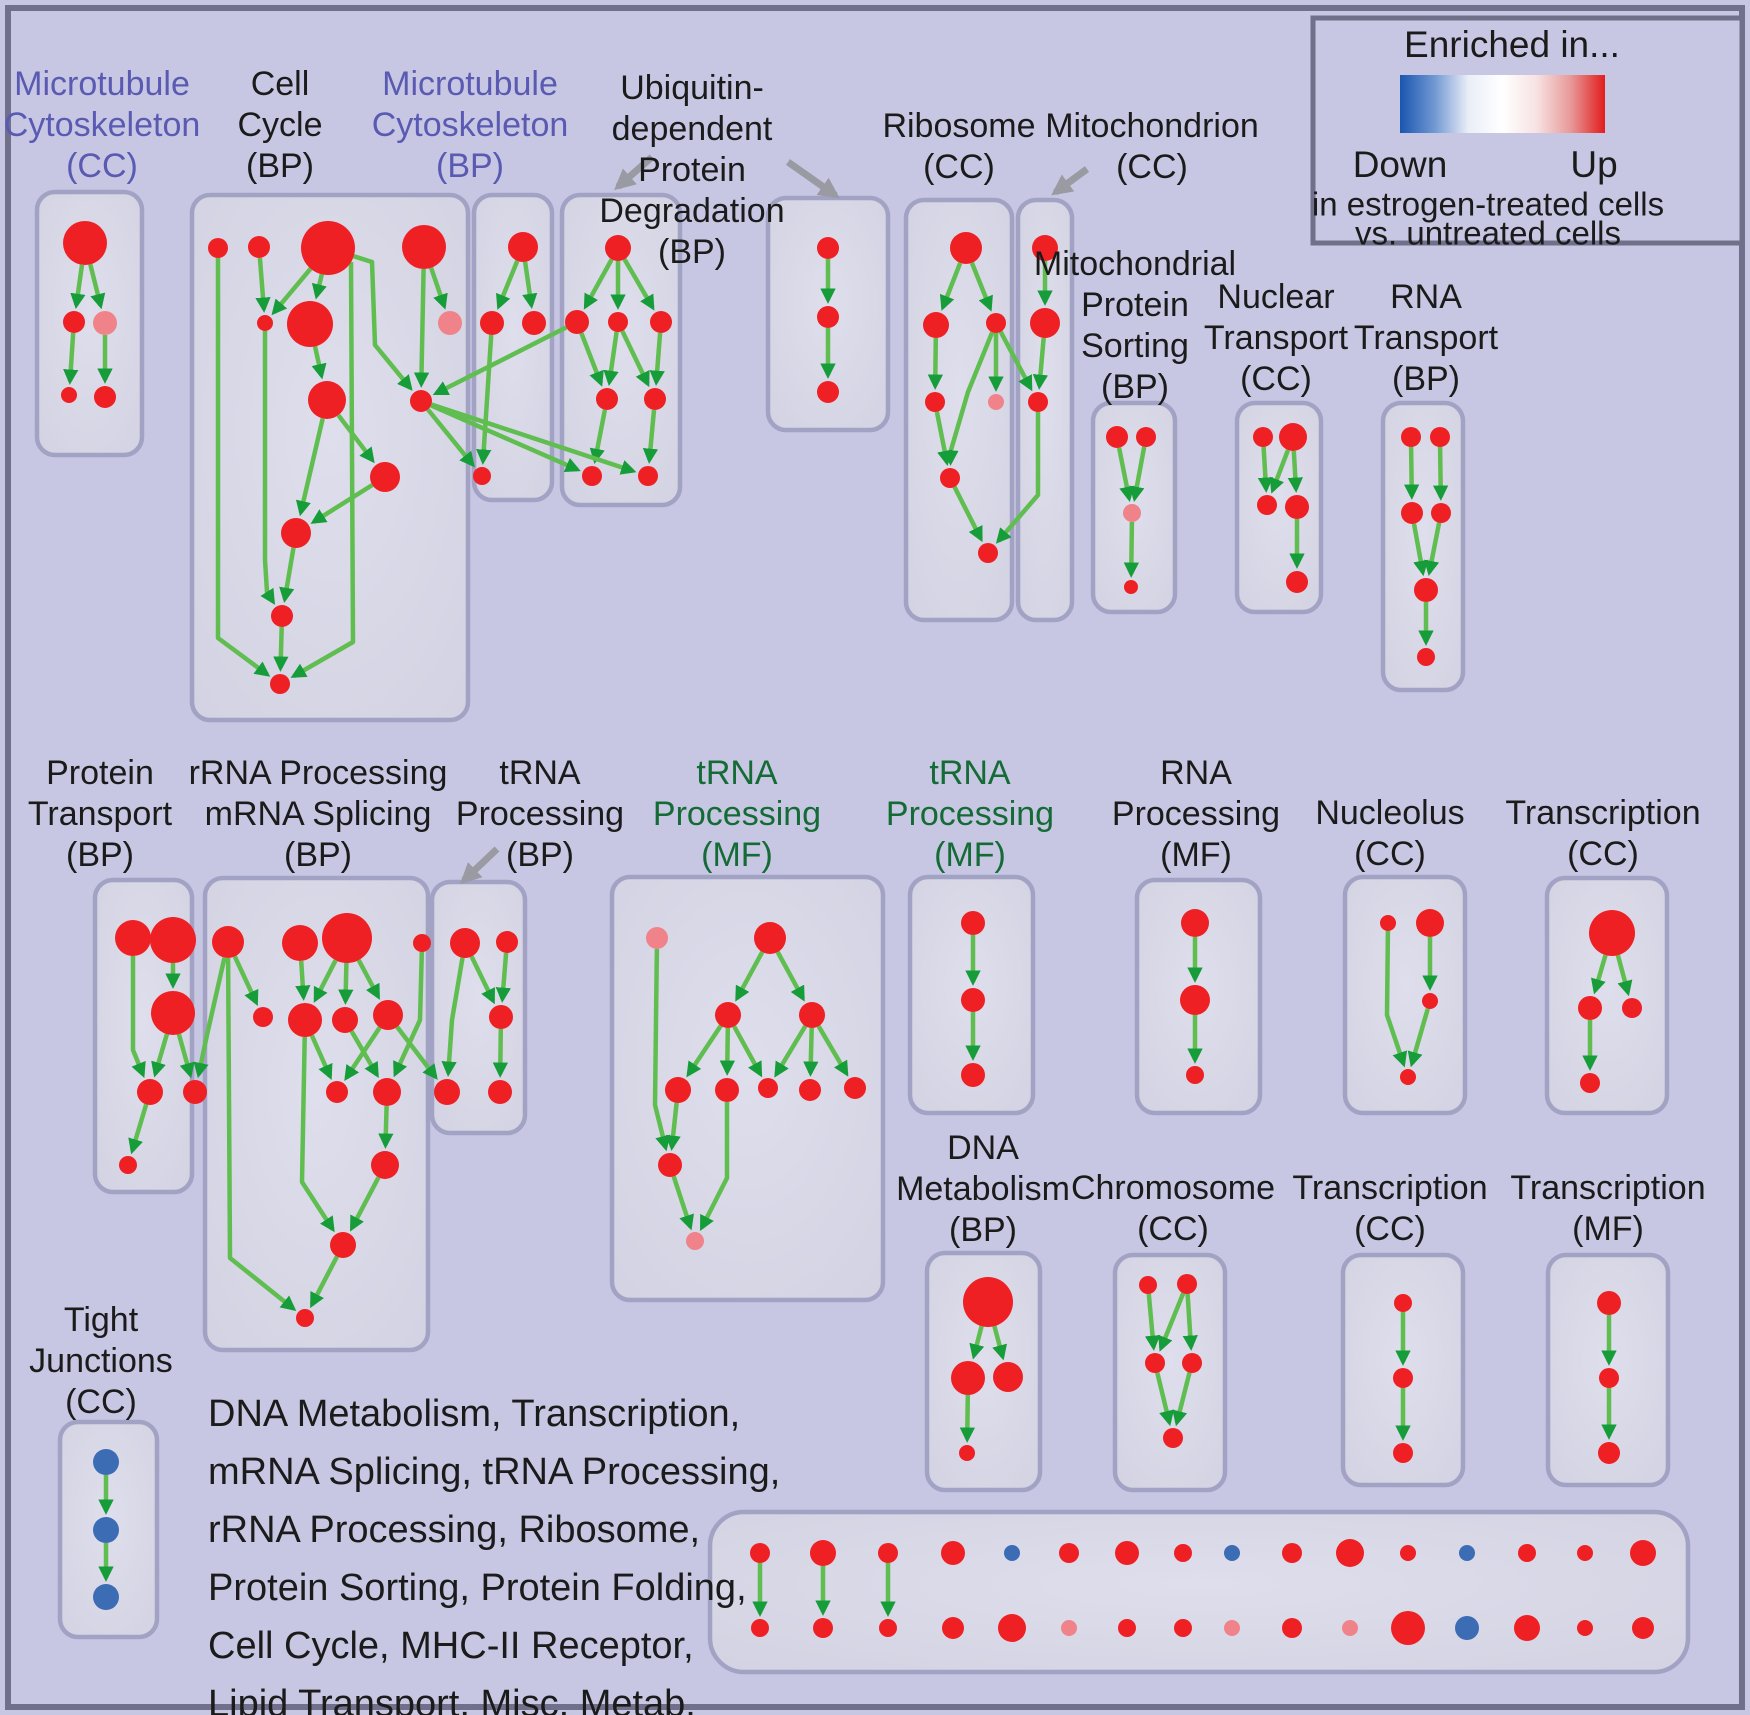 This screenshot has width=1750, height=1715. I want to click on mixed-terms-band, so click(1199, 1592).